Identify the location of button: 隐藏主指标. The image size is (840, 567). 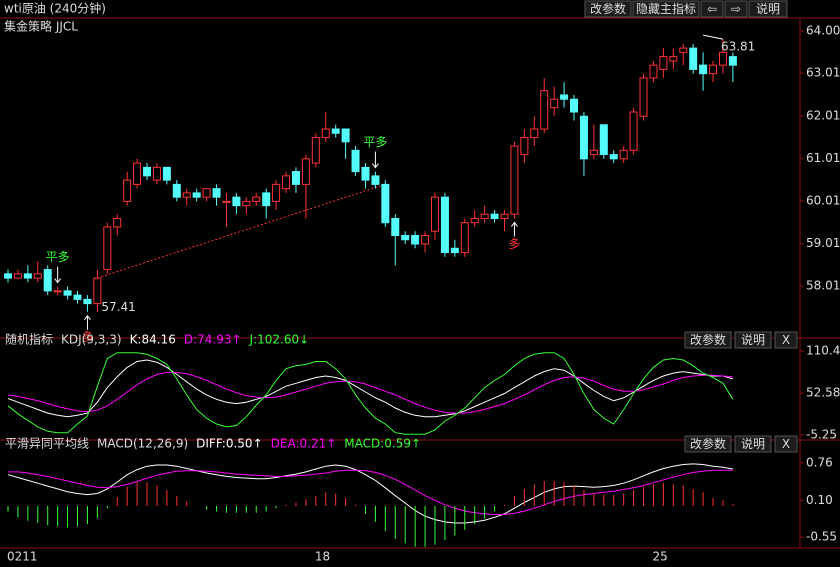
(666, 9).